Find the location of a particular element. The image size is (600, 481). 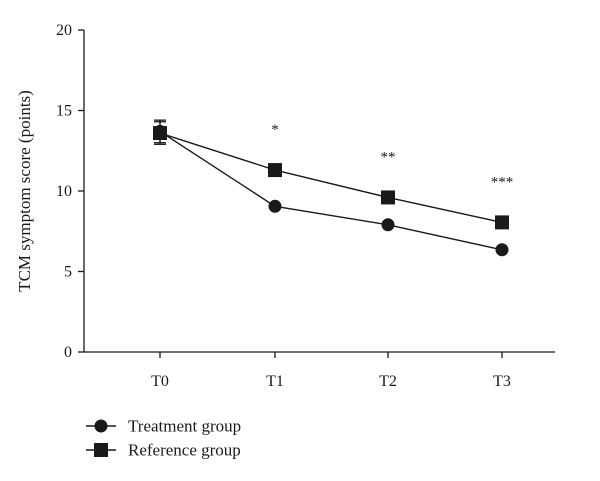

x-axis: T0 T1 T2 T3 is located at coordinates (319, 370).